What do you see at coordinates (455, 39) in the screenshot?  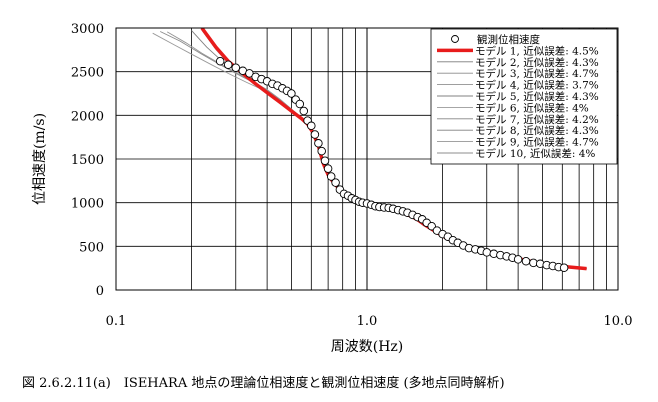 I see `legend-marker-observed` at bounding box center [455, 39].